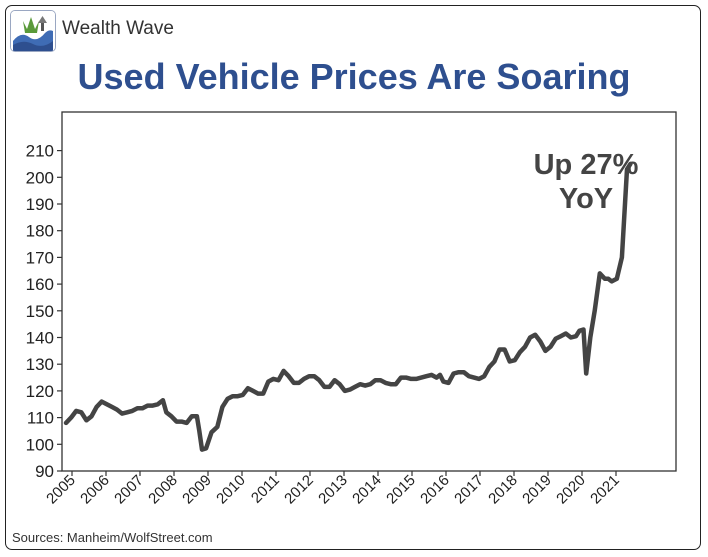  I want to click on y-tick-label: 110, so click(40, 418).